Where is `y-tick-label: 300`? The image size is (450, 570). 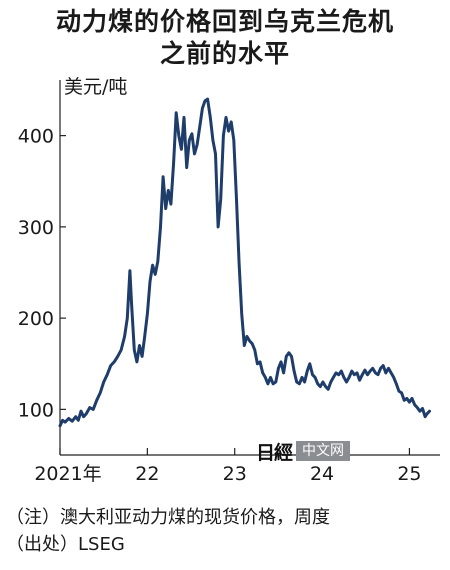
y-tick-label: 300 is located at coordinates (36, 228).